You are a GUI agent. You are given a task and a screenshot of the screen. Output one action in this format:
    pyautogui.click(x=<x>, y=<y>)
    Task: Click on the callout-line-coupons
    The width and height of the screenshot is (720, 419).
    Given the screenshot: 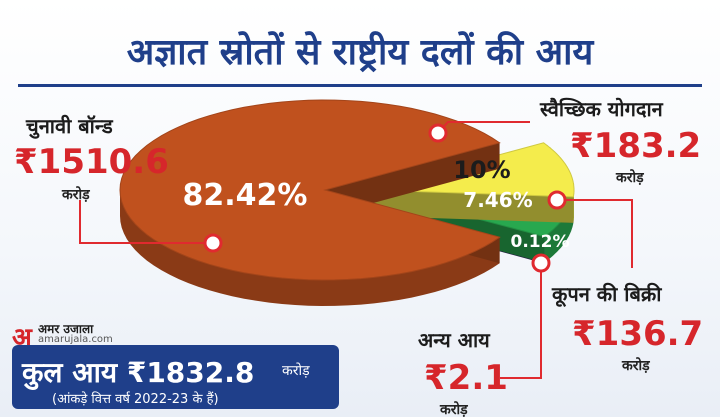 What is the action you would take?
    pyautogui.click(x=595, y=233)
    